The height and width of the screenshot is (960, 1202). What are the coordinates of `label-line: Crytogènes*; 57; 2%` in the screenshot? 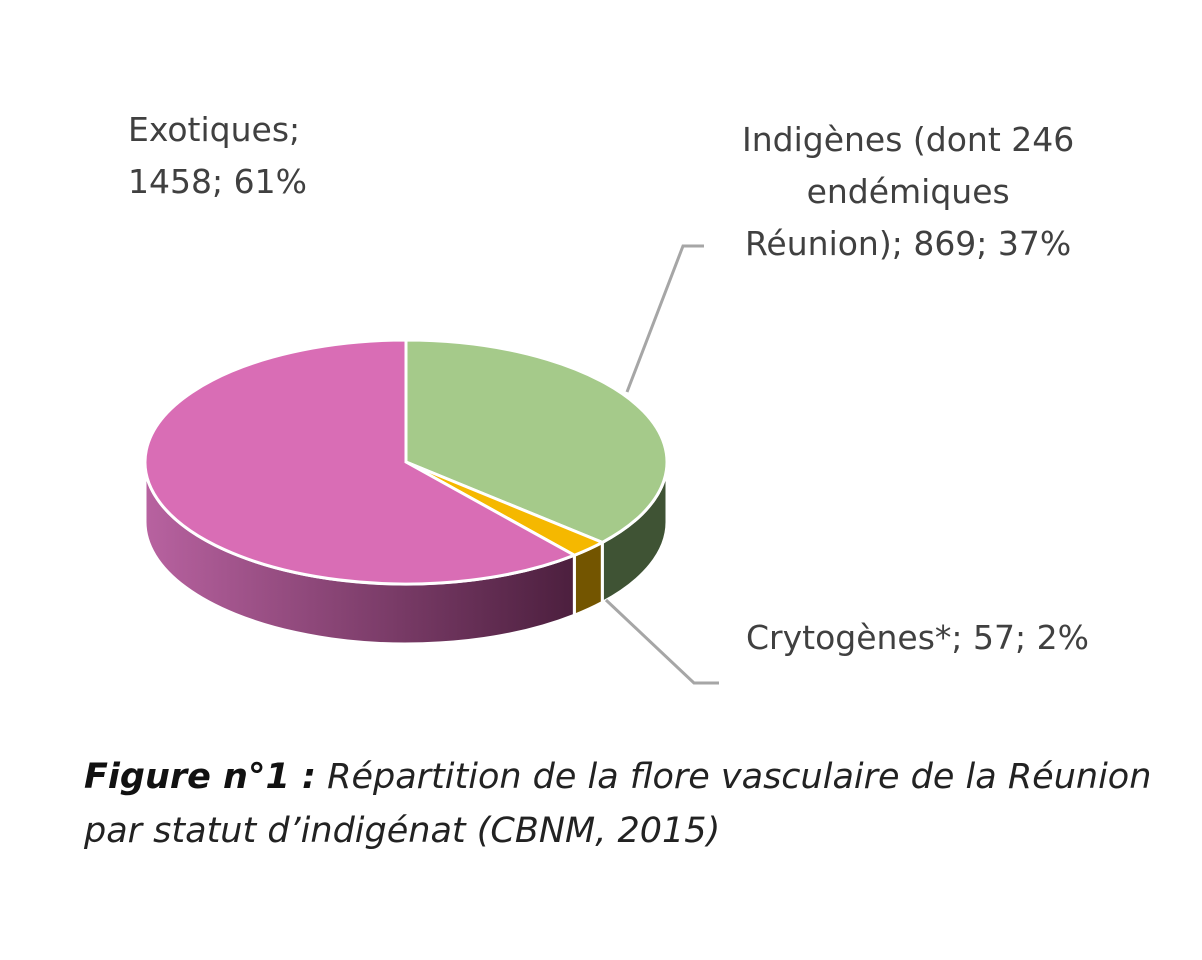 It's located at (917, 637).